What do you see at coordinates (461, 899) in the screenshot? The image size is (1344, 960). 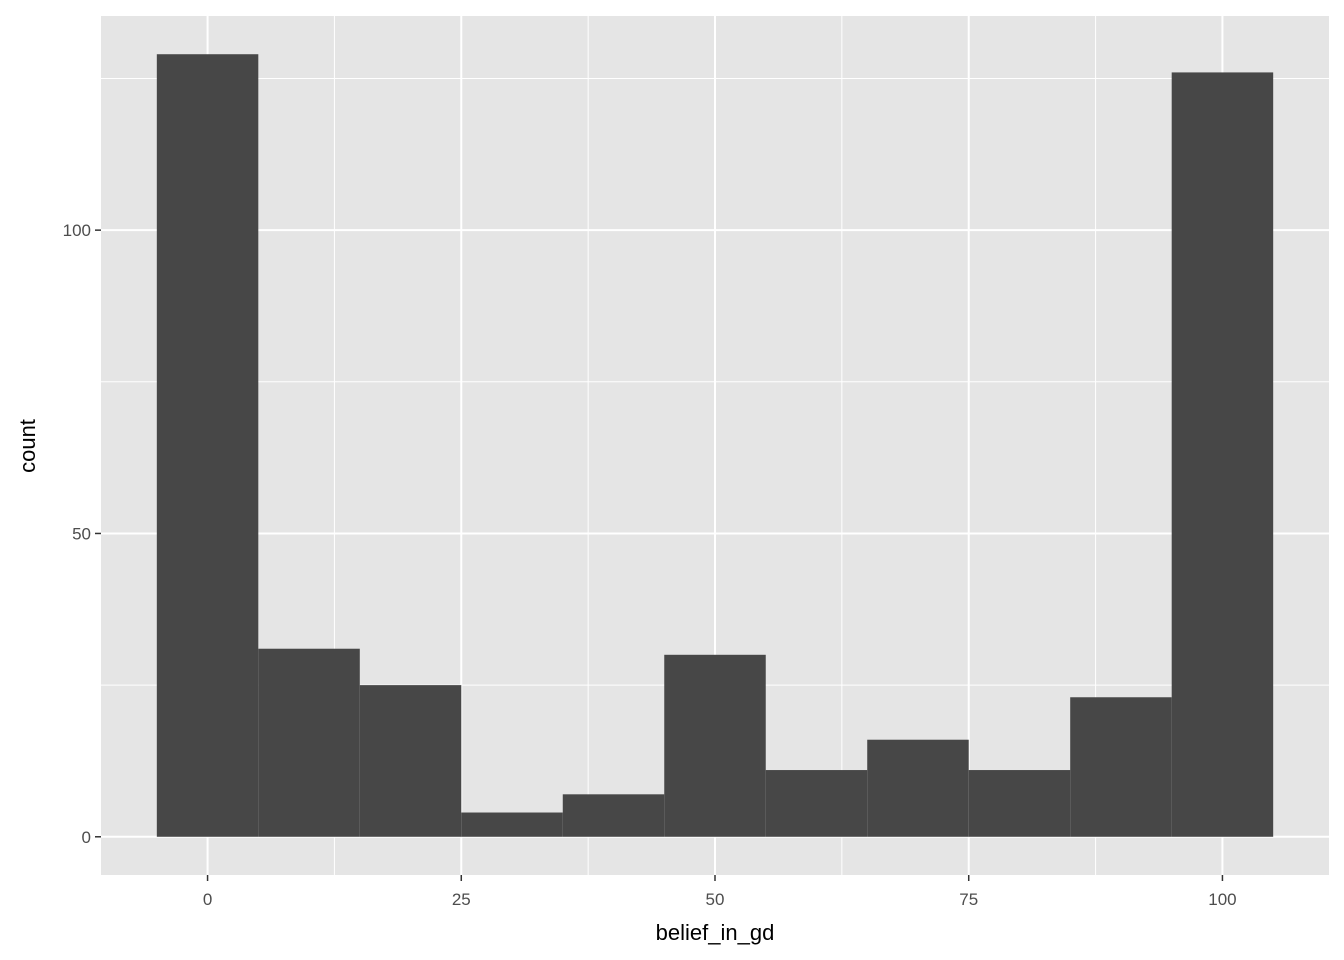 I see `x-tick-label: 25` at bounding box center [461, 899].